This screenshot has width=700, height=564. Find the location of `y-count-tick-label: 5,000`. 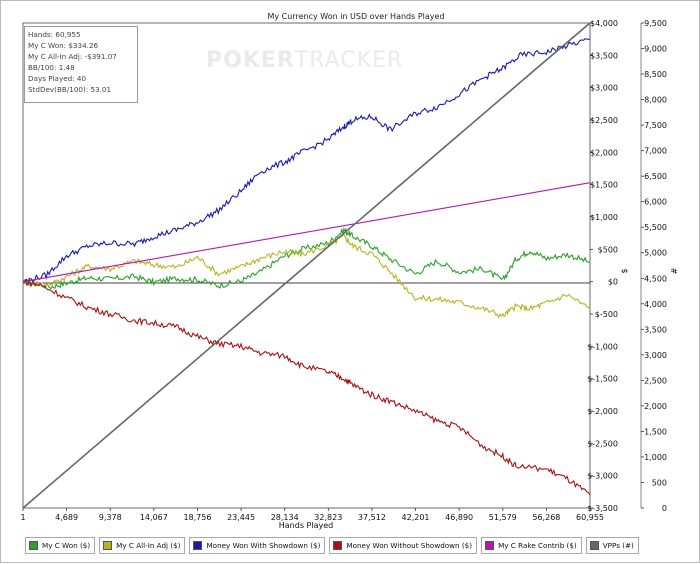

y-count-tick-label: 5,000 is located at coordinates (655, 253).